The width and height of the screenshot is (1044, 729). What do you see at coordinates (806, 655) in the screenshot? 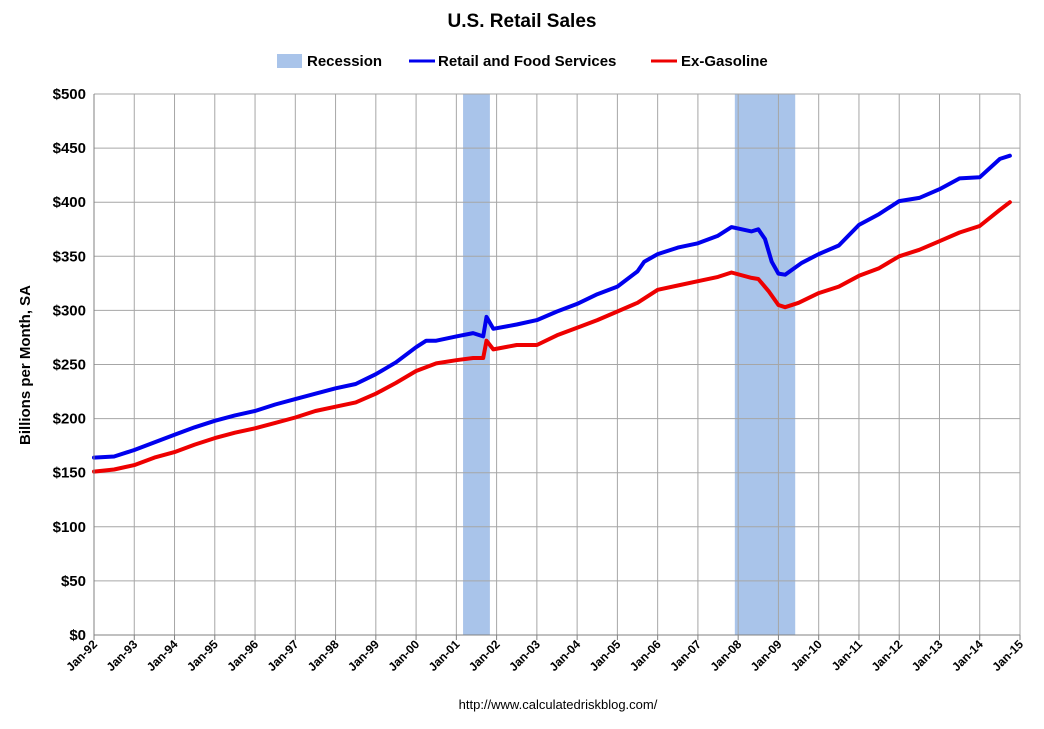
I see `x-tick-label: Jan-10` at bounding box center [806, 655].